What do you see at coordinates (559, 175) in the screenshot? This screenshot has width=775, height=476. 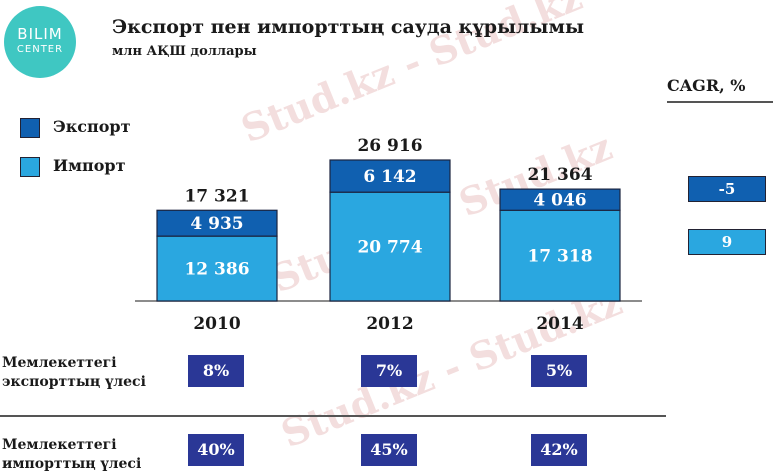 I see `total-label-2014: 21 364` at bounding box center [559, 175].